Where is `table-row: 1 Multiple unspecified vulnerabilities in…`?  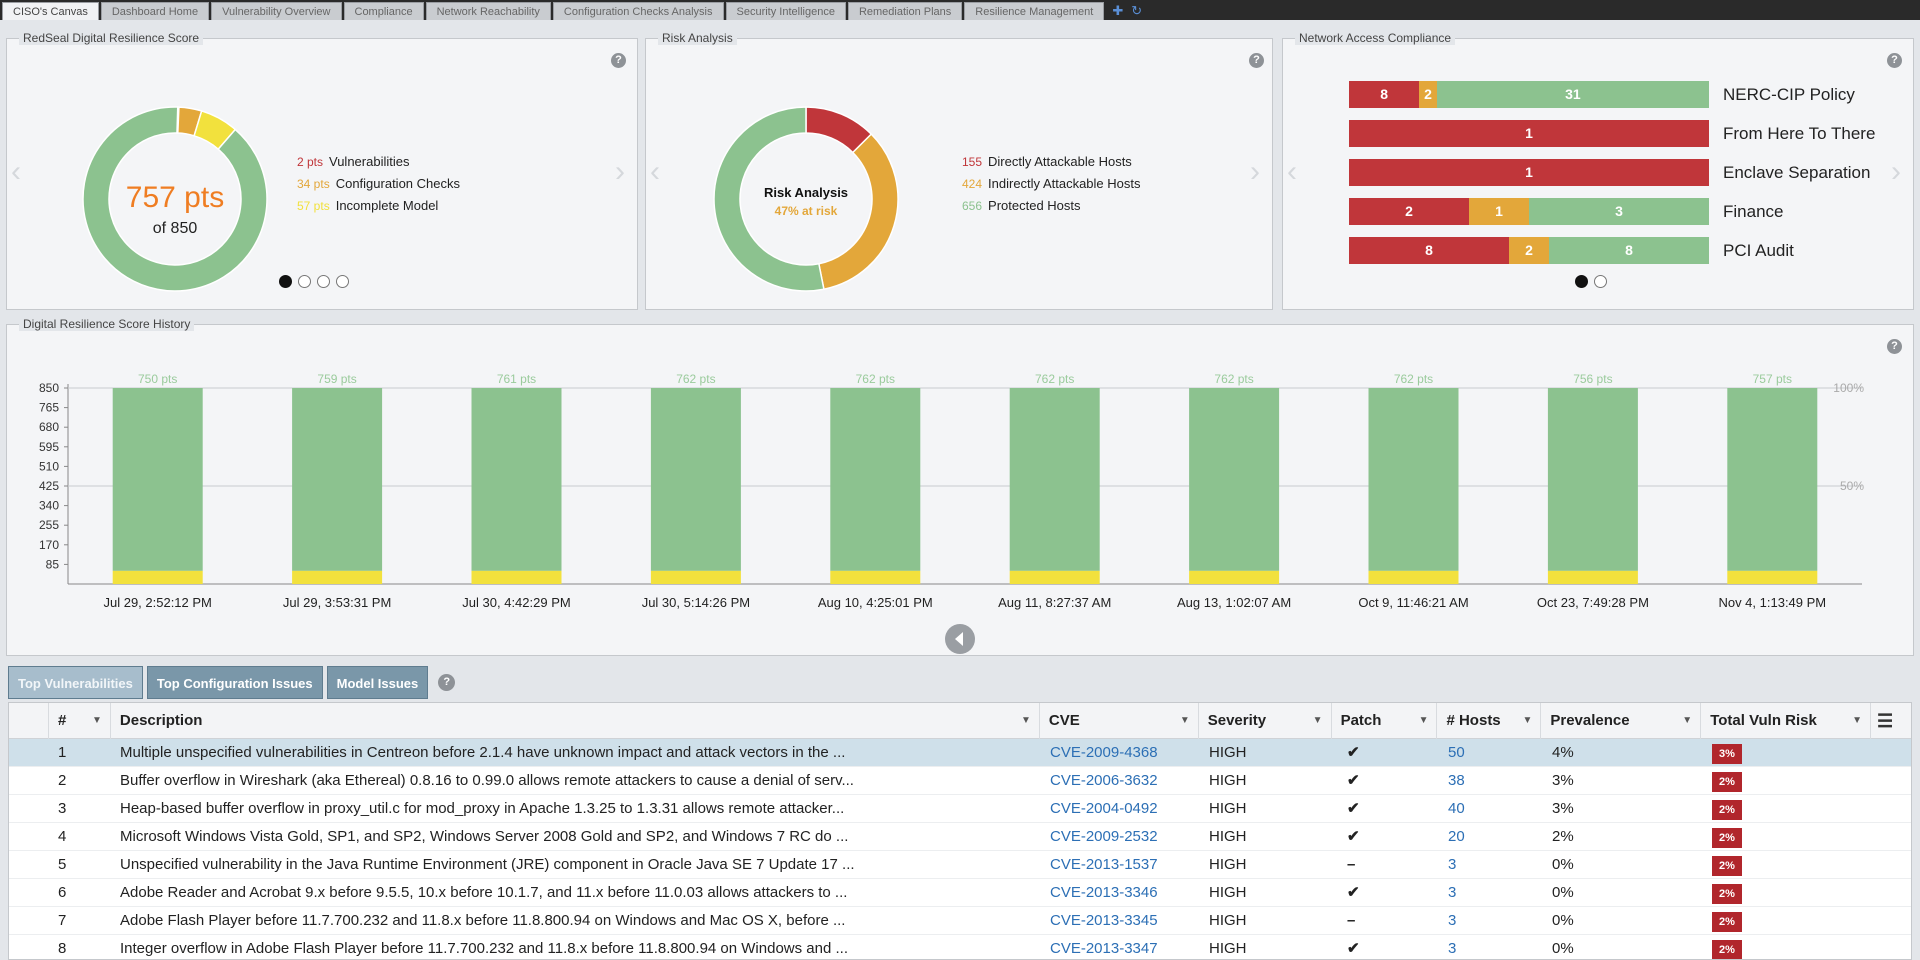
table-row: 1 Multiple unspecified vulnerabilities in… is located at coordinates (960, 753).